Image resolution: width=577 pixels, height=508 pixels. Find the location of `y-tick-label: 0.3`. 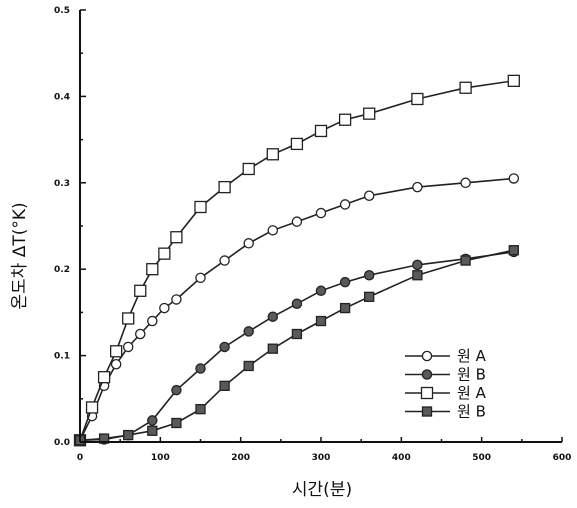

y-tick-label: 0.3 is located at coordinates (62, 184).